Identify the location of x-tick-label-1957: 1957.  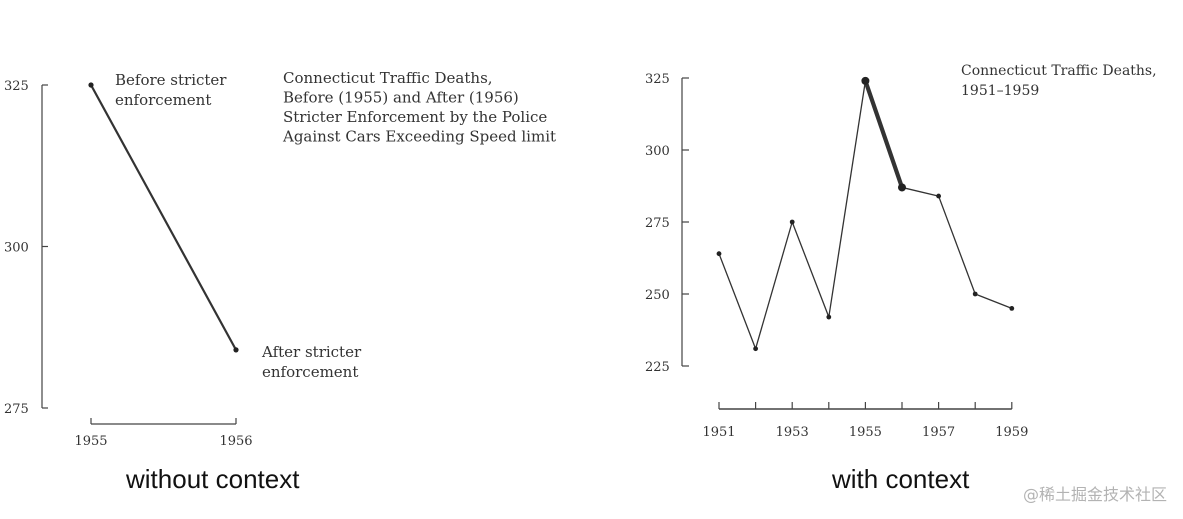
(938, 432).